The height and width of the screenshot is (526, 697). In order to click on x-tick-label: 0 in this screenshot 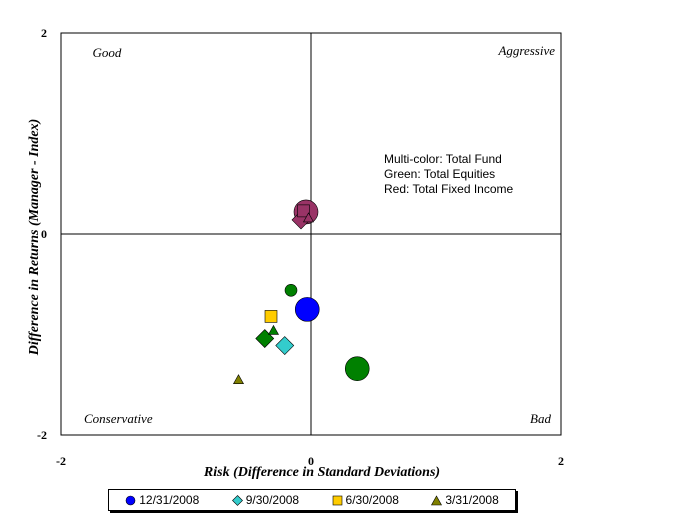, I will do `click(311, 461)`.